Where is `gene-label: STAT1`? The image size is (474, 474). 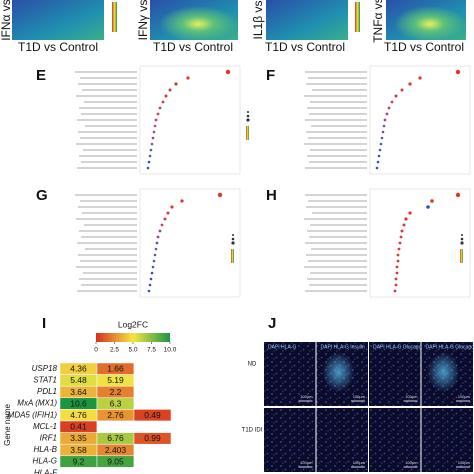 gene-label: STAT1 is located at coordinates (45, 380).